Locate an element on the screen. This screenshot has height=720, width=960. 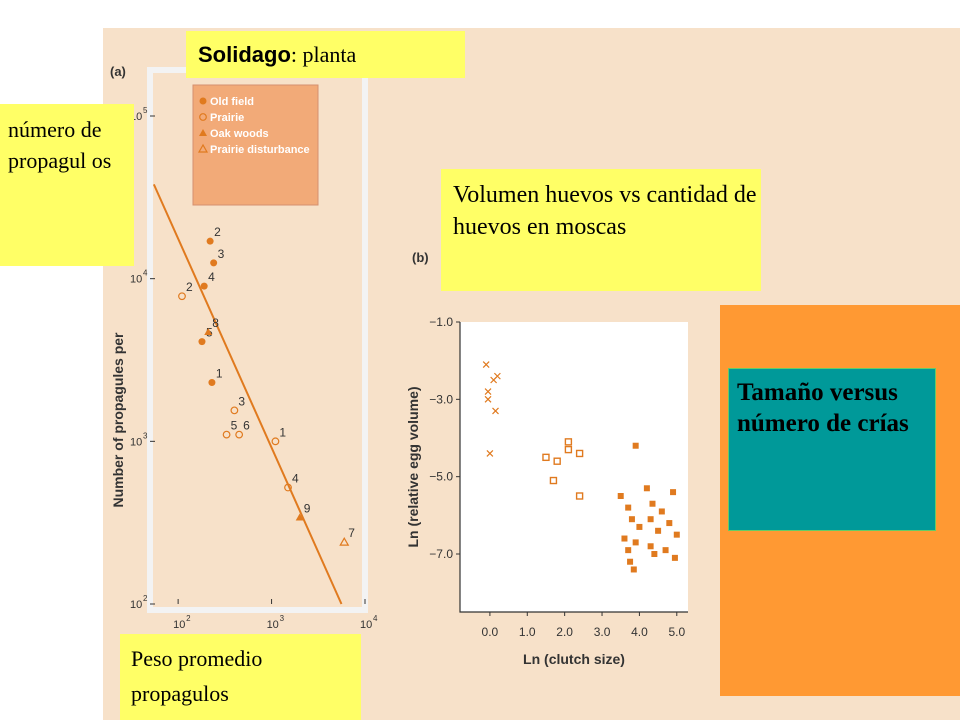
y-tick-label-b: −5.0 is located at coordinates (441, 477).